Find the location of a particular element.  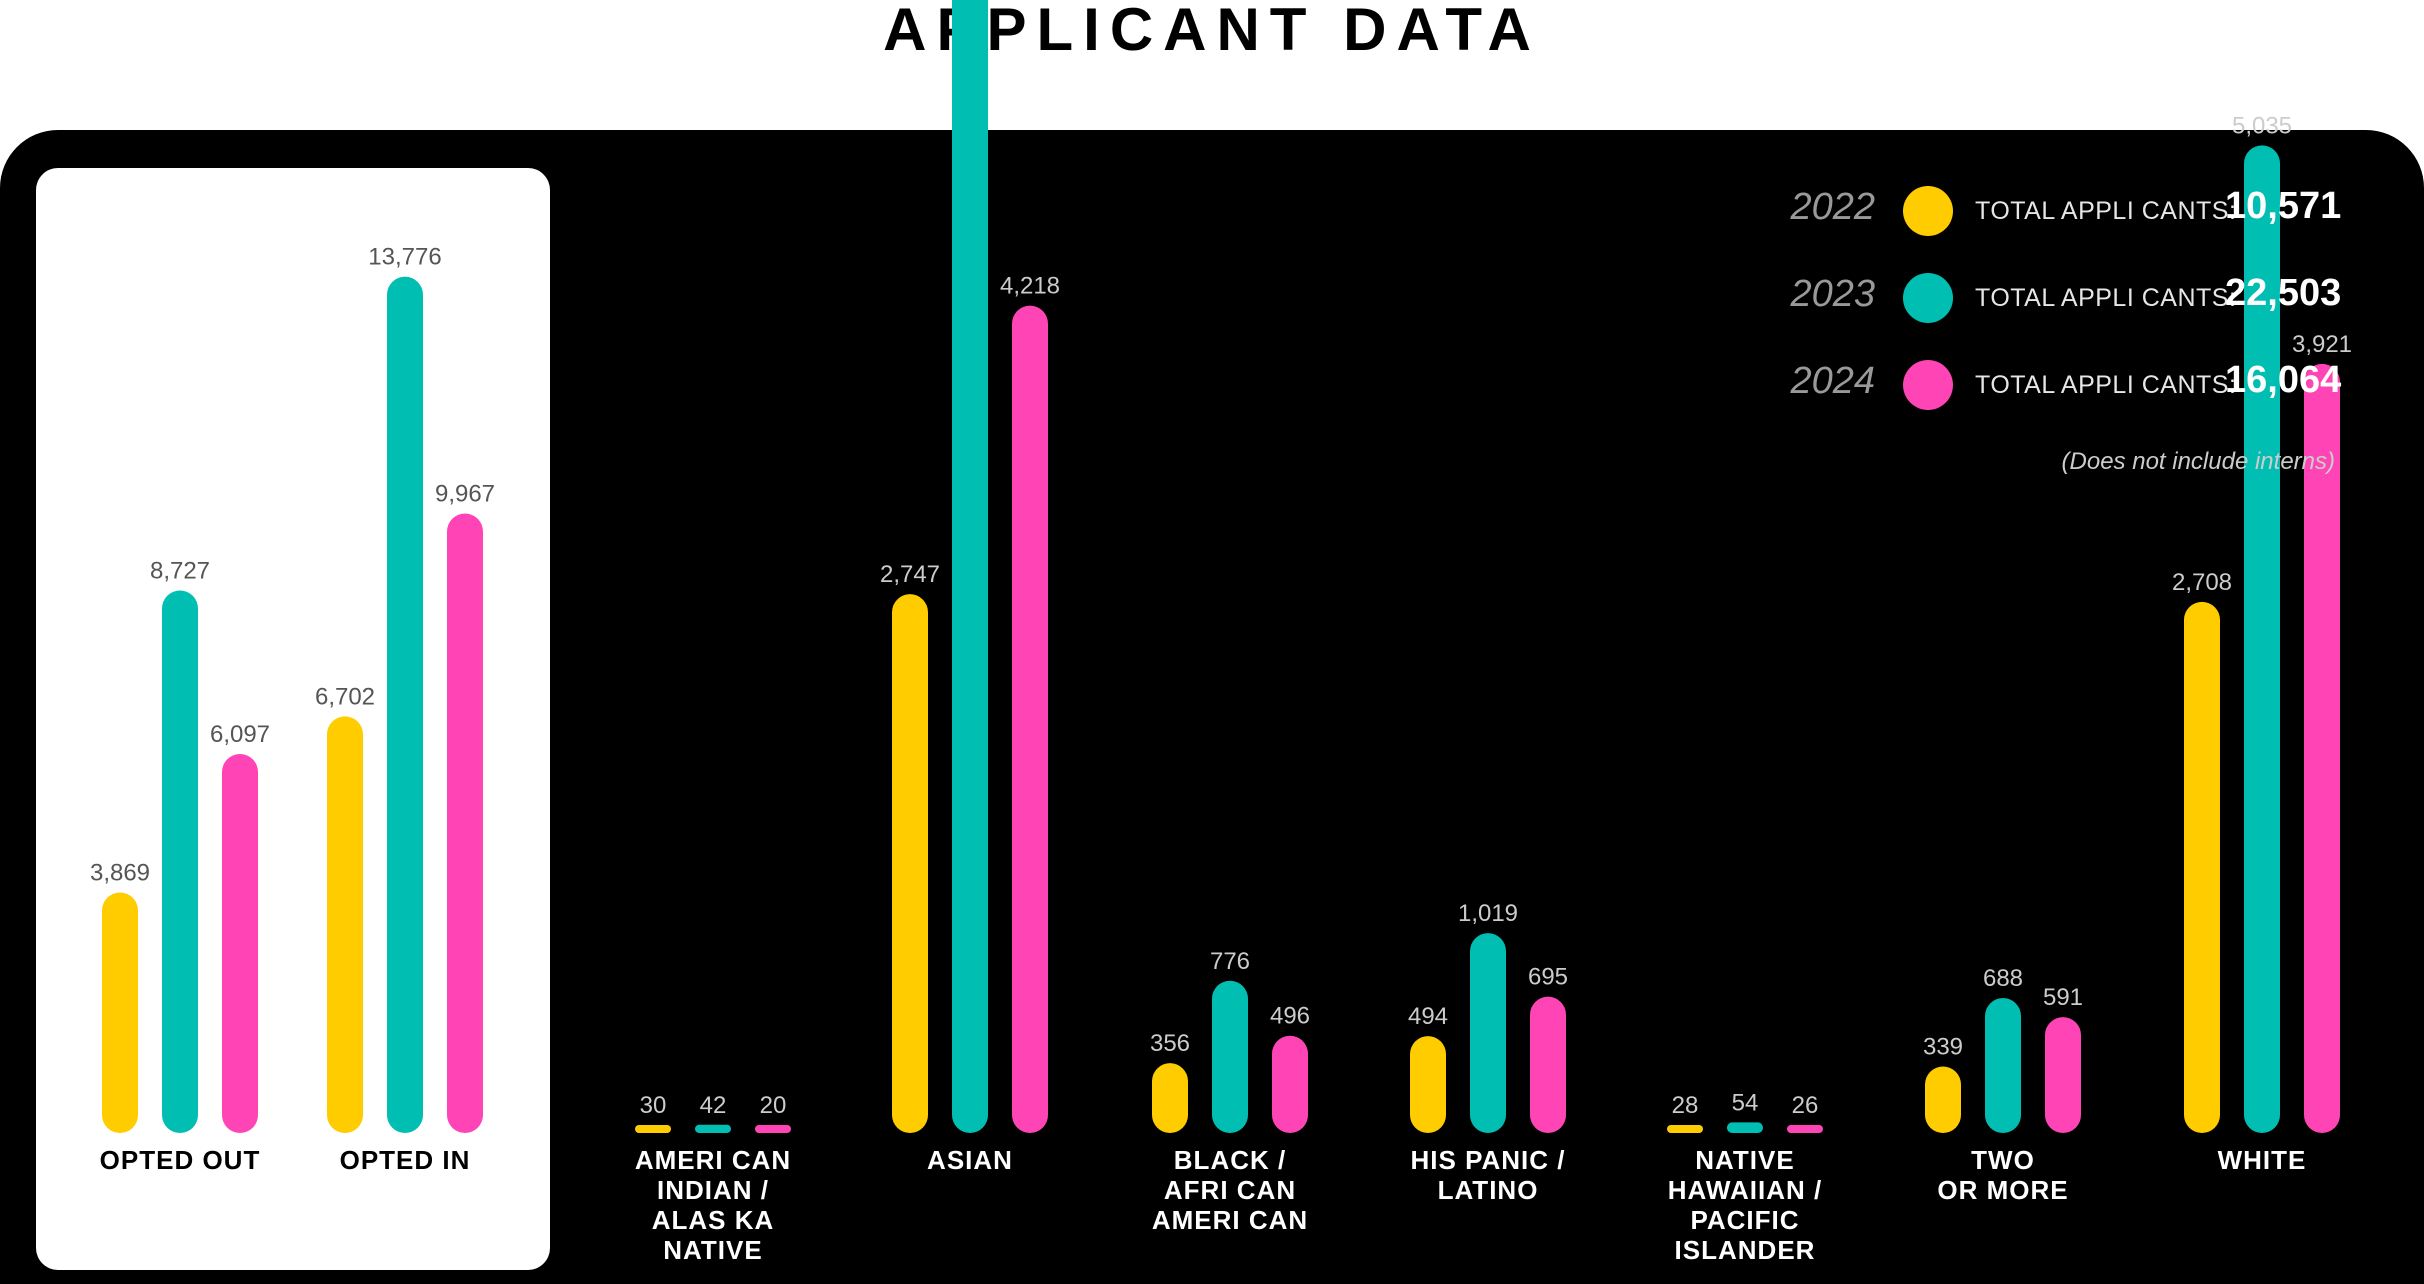

bar-group: 2,708 5,035 3,921 is located at coordinates (2262, 622).